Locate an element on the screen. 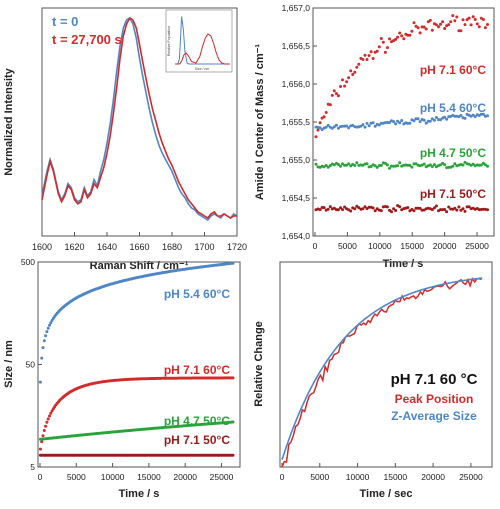 This screenshot has height=509, width=500. x-tick-label: 0 is located at coordinates (40, 477).